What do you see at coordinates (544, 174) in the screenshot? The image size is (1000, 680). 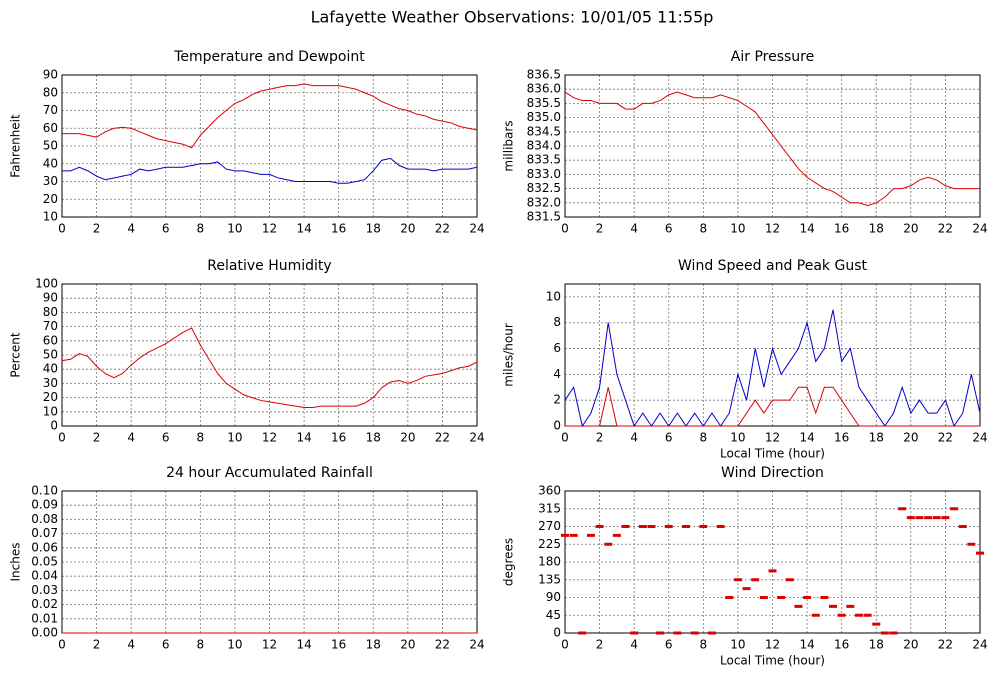 I see `y-tick-label: 833.0` at bounding box center [544, 174].